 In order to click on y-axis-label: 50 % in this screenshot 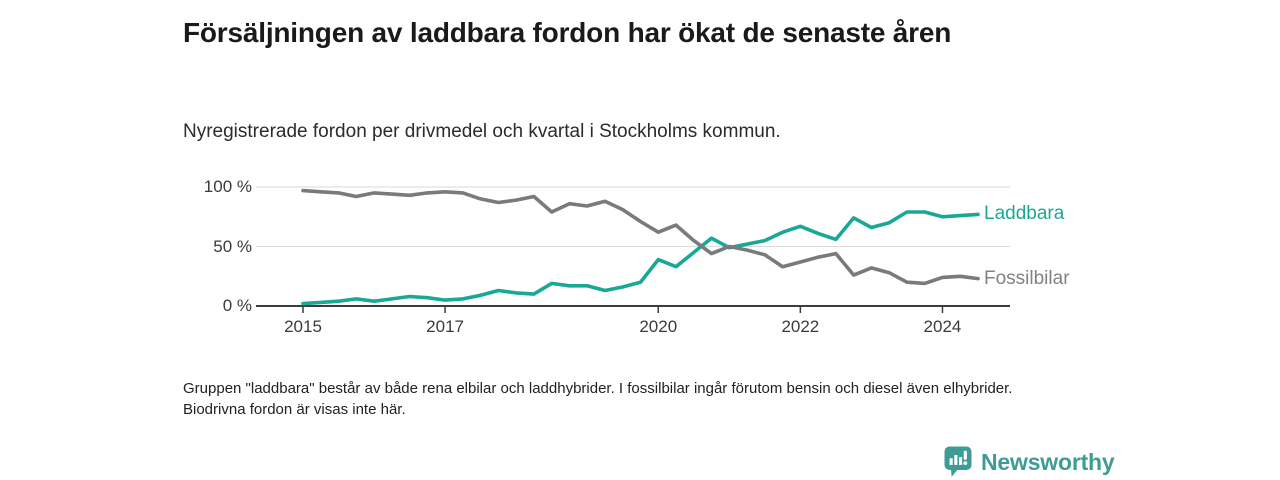, I will do `click(232, 246)`.